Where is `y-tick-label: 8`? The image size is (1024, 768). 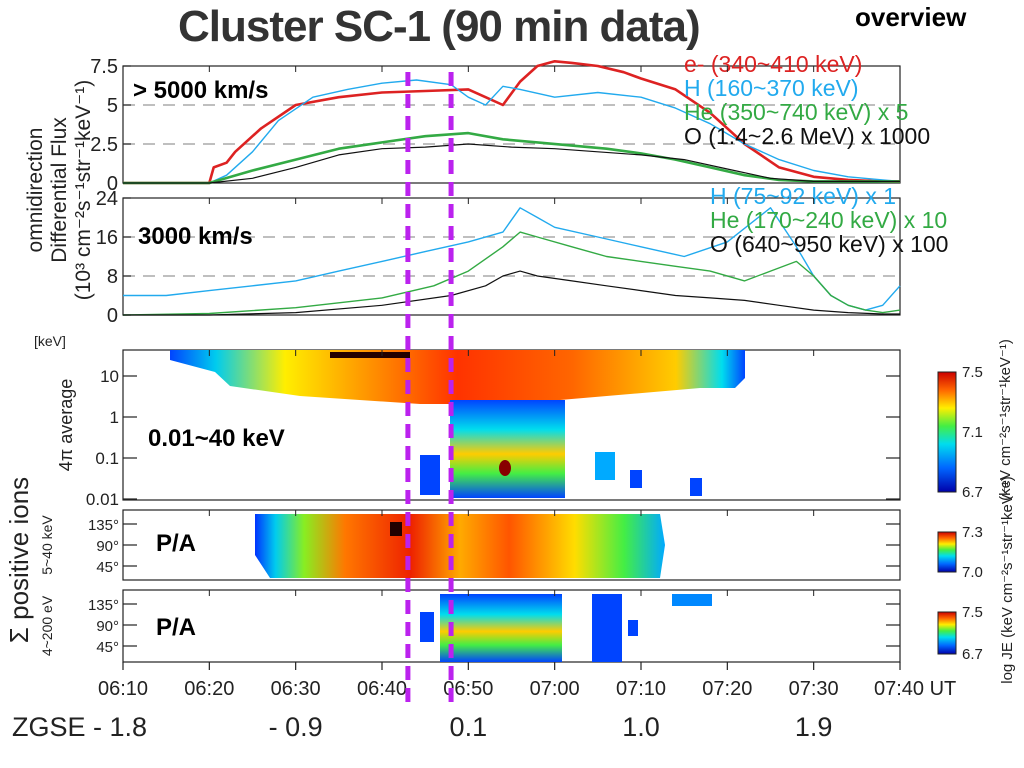 y-tick-label: 8 is located at coordinates (112, 277).